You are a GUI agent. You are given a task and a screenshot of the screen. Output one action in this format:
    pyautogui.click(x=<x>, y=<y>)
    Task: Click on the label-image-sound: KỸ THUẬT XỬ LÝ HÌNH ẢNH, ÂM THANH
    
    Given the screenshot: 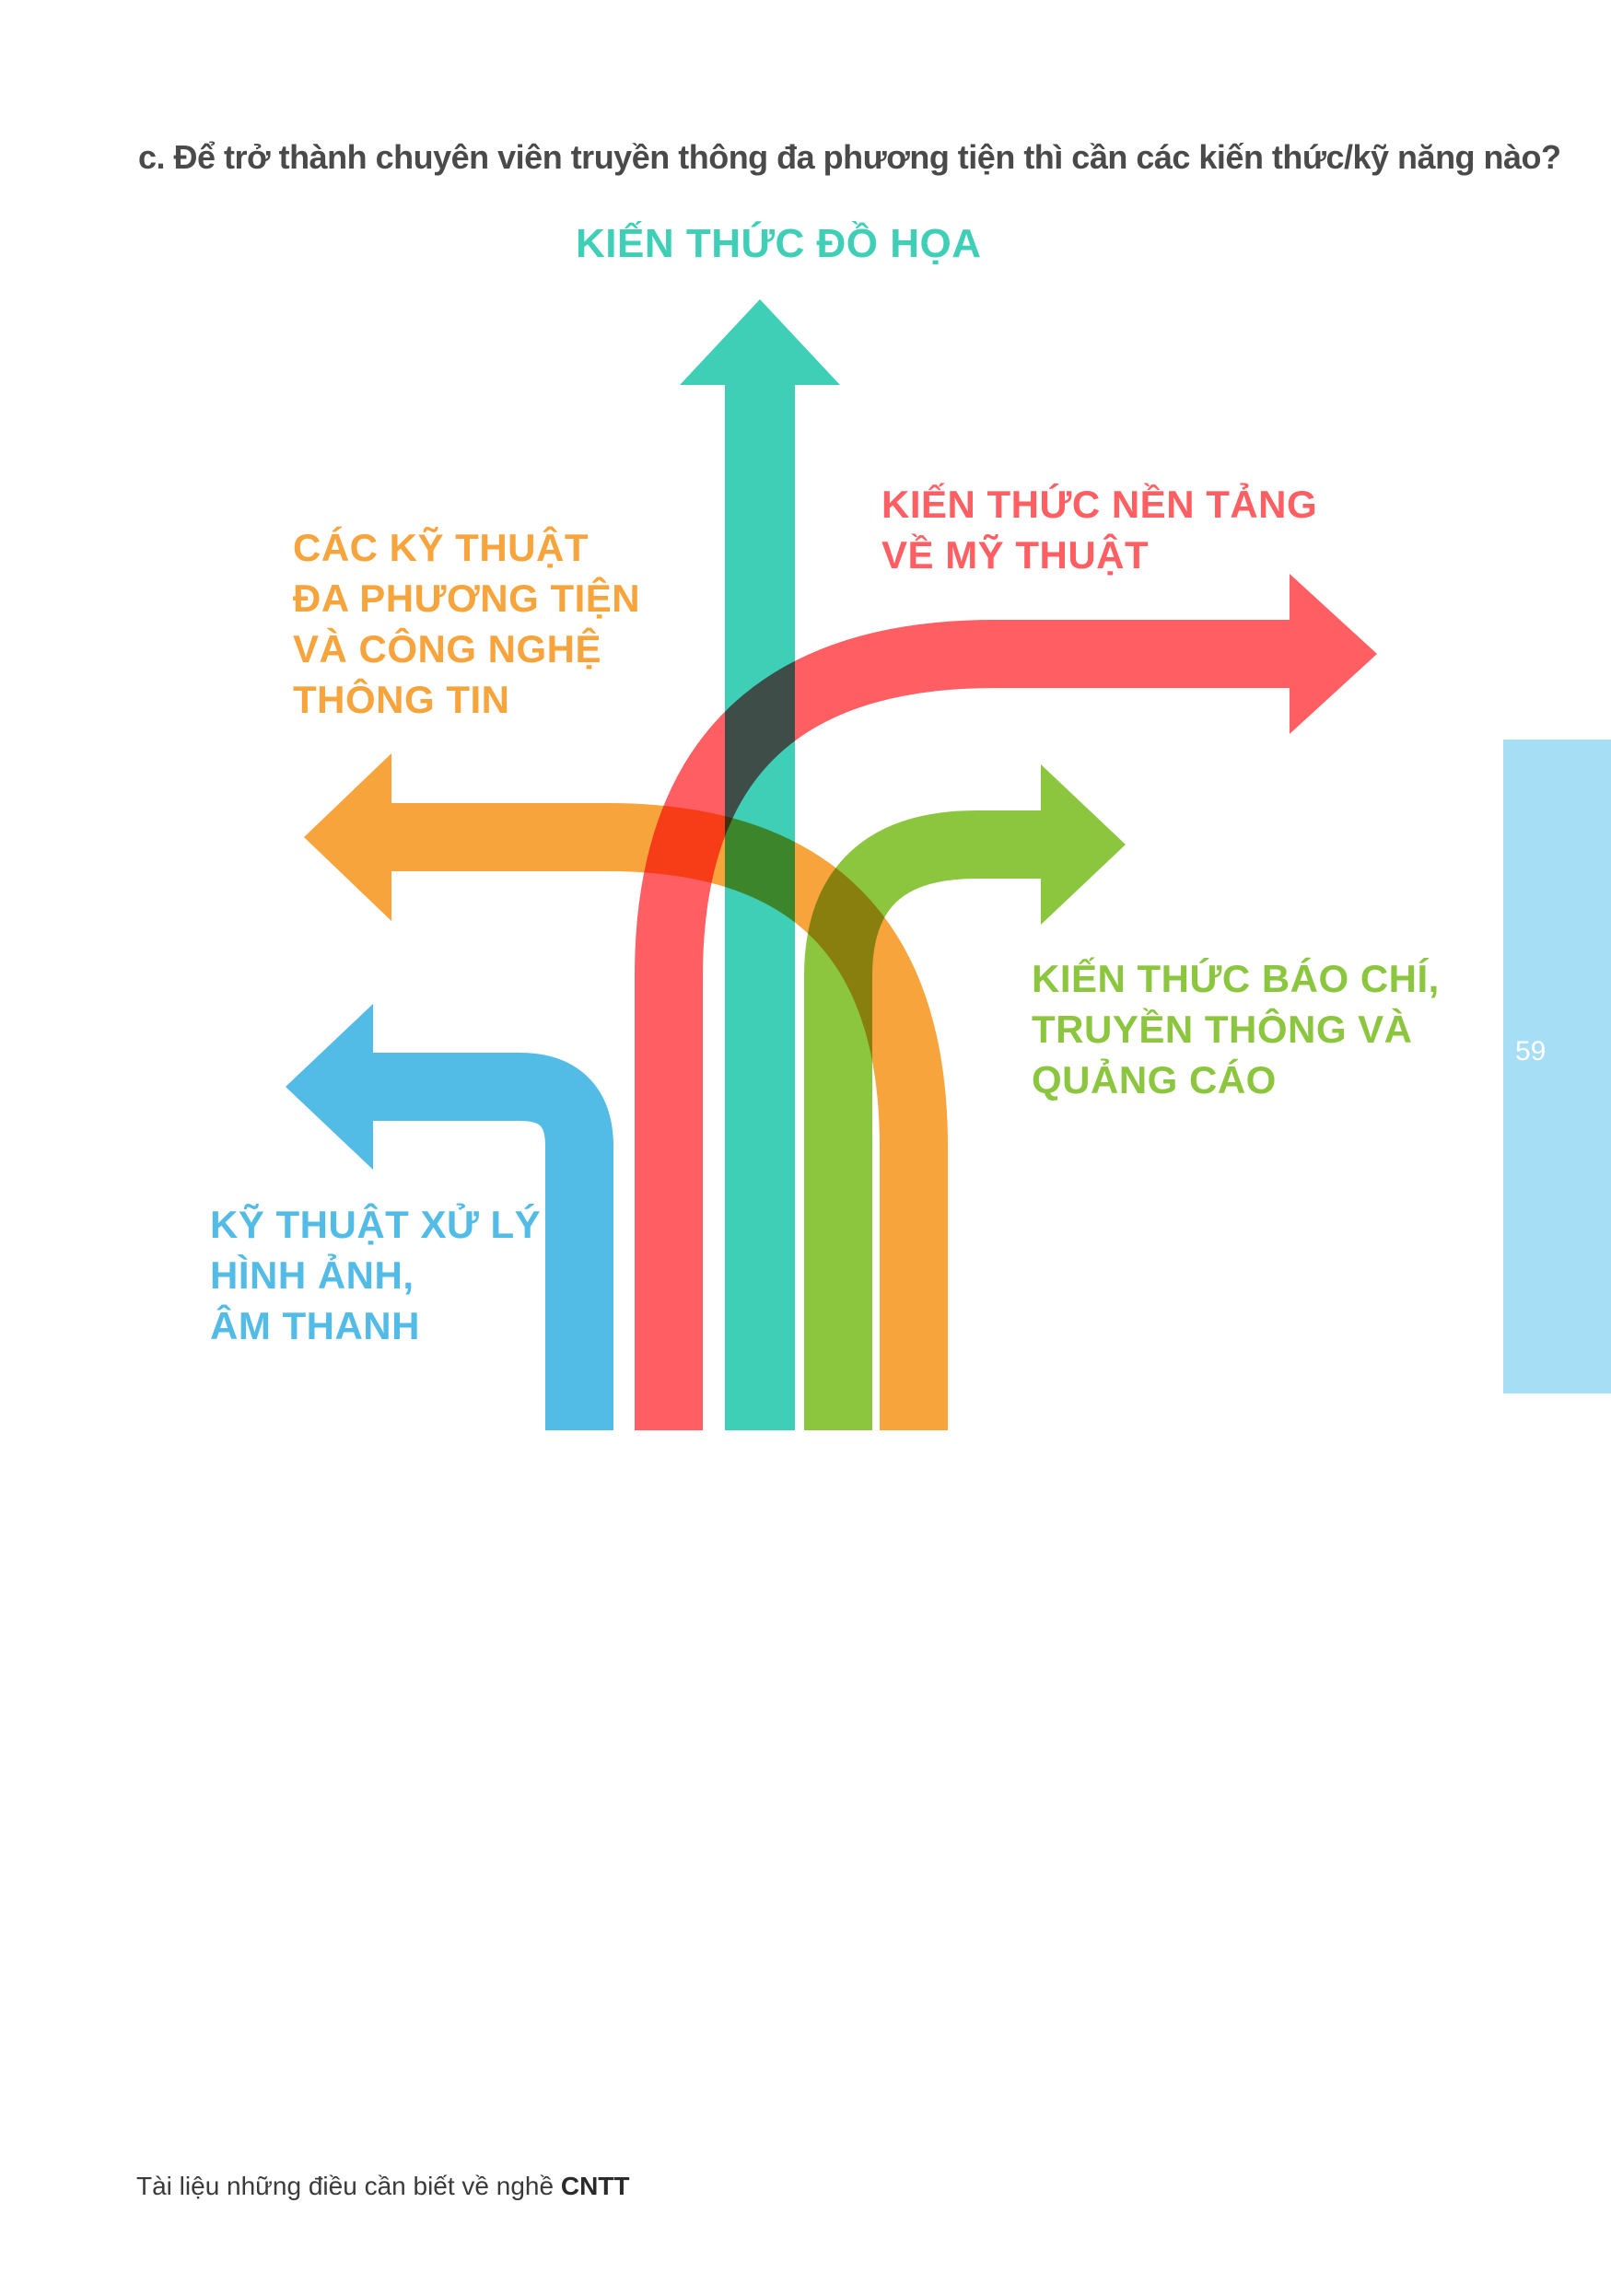 What is the action you would take?
    pyautogui.click(x=375, y=1275)
    